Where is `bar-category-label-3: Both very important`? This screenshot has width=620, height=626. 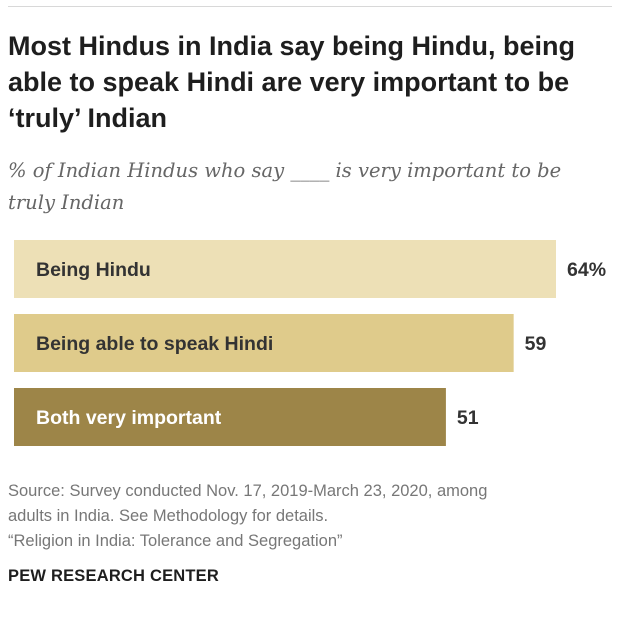
bar-category-label-3: Both very important is located at coordinates (129, 418).